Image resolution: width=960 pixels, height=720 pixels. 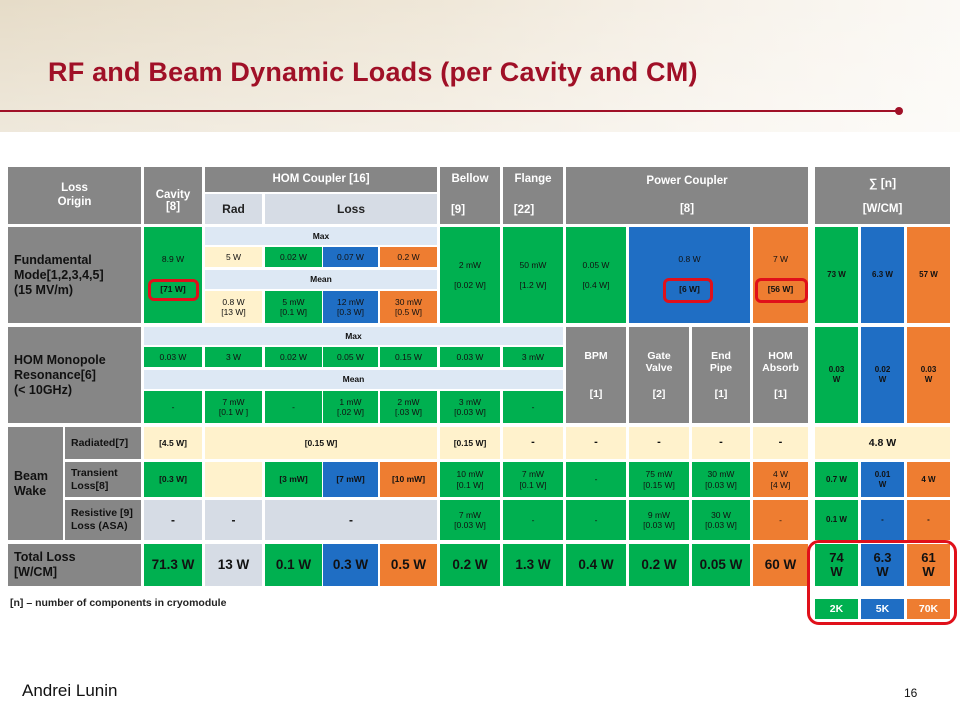 What do you see at coordinates (408, 479) in the screenshot?
I see `transient-loss-70k: [10 mW]` at bounding box center [408, 479].